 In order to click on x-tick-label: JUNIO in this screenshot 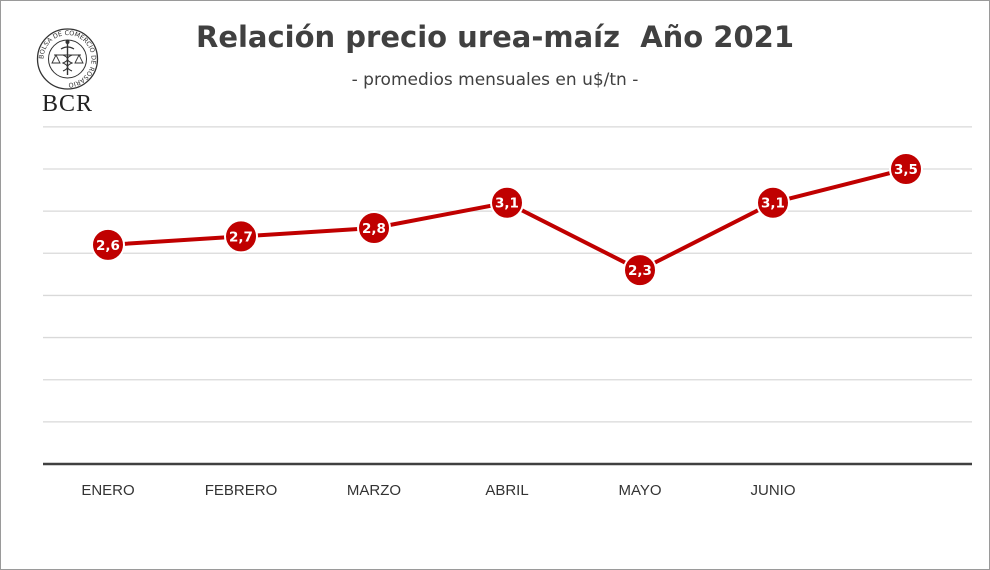, I will do `click(773, 490)`.